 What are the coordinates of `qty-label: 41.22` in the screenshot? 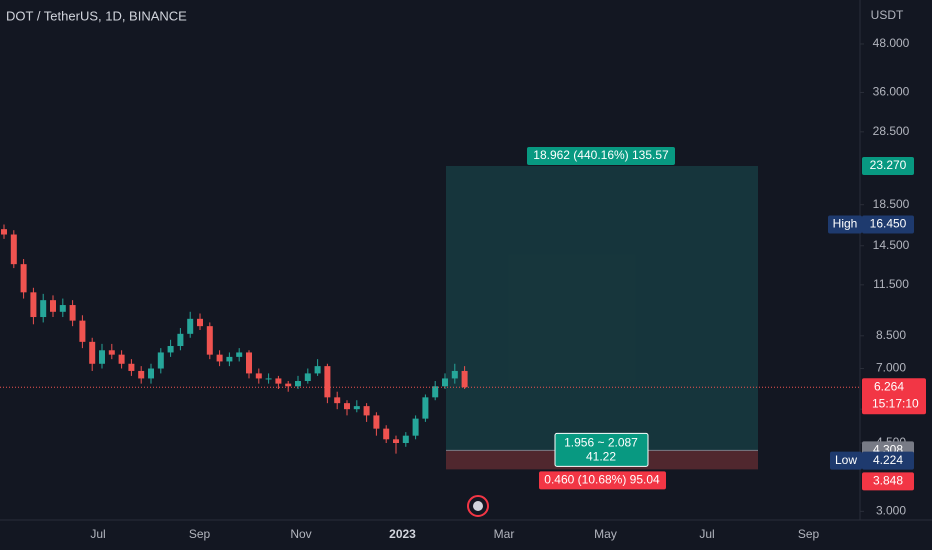 It's located at (601, 457).